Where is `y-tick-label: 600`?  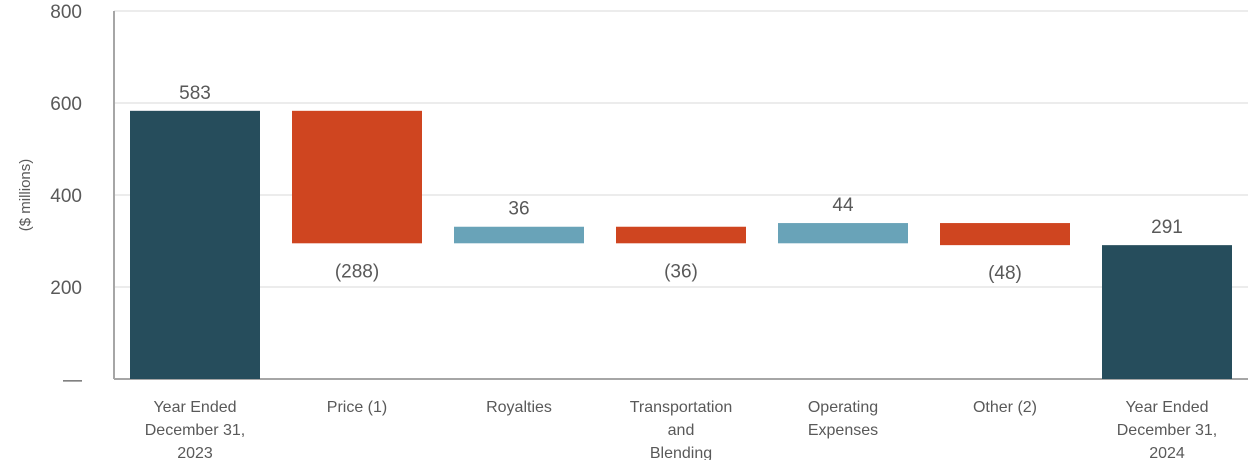
y-tick-label: 600 is located at coordinates (66, 104).